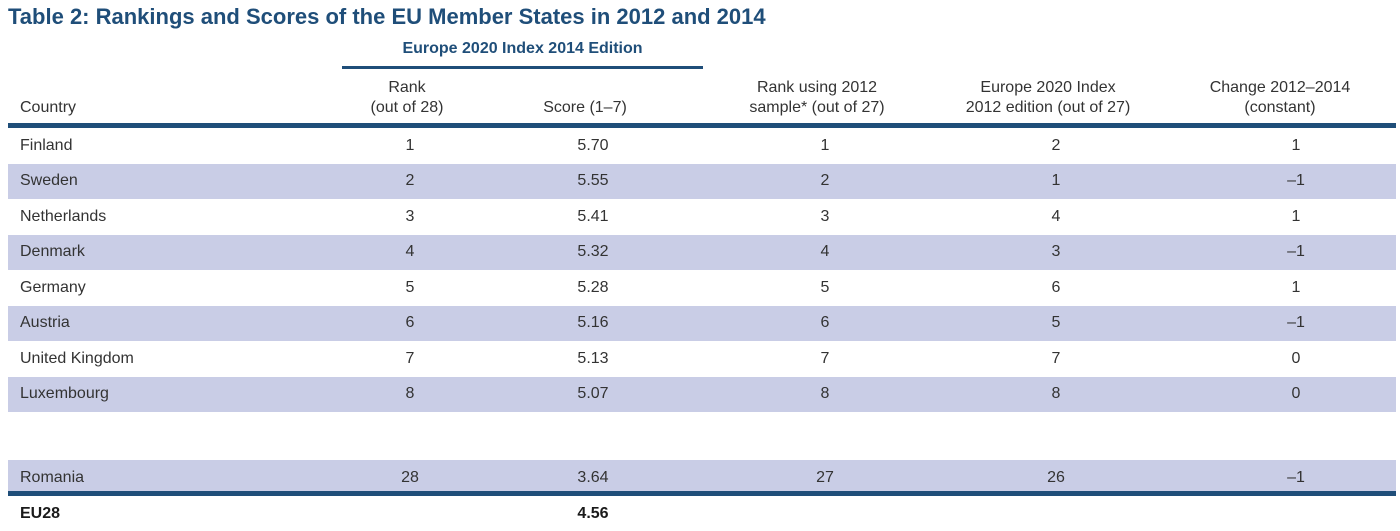 The height and width of the screenshot is (531, 1400). I want to click on rank-cell: 1, so click(410, 145).